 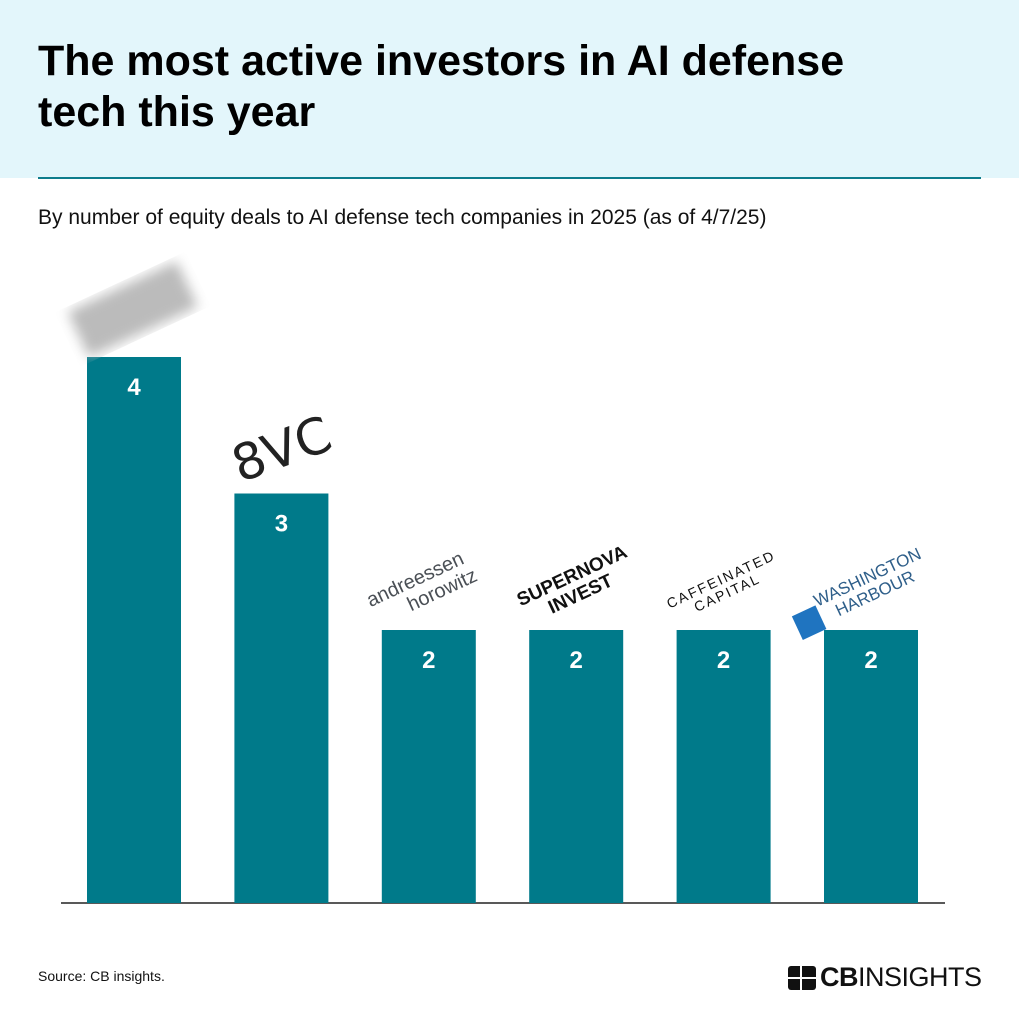 I want to click on investor-logo, so click(x=132, y=309).